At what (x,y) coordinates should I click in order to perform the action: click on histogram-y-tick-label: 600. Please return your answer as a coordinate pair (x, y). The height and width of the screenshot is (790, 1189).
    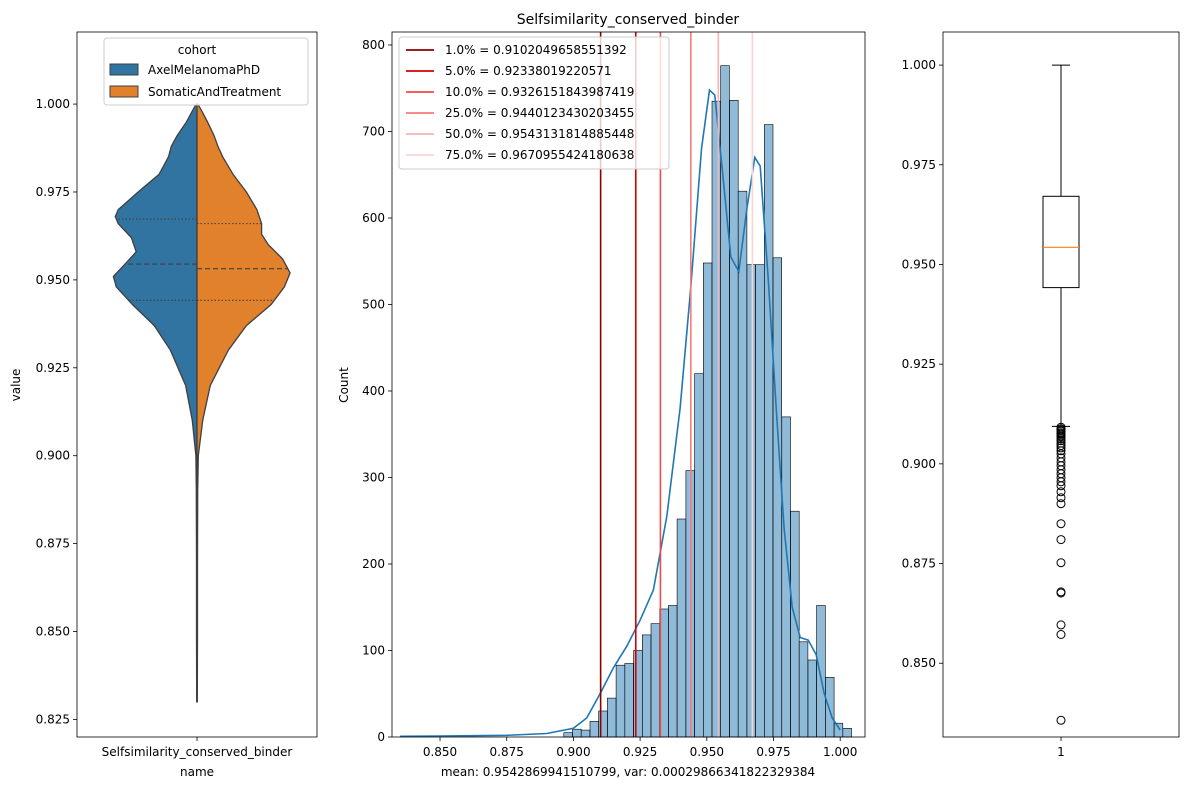
    Looking at the image, I should click on (373, 218).